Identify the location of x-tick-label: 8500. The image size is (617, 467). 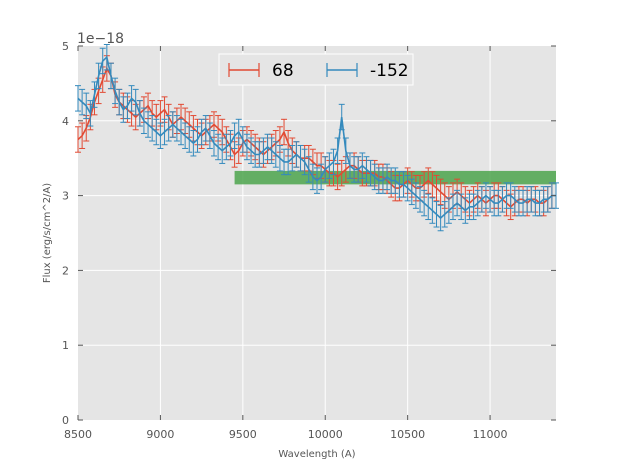
(78, 434).